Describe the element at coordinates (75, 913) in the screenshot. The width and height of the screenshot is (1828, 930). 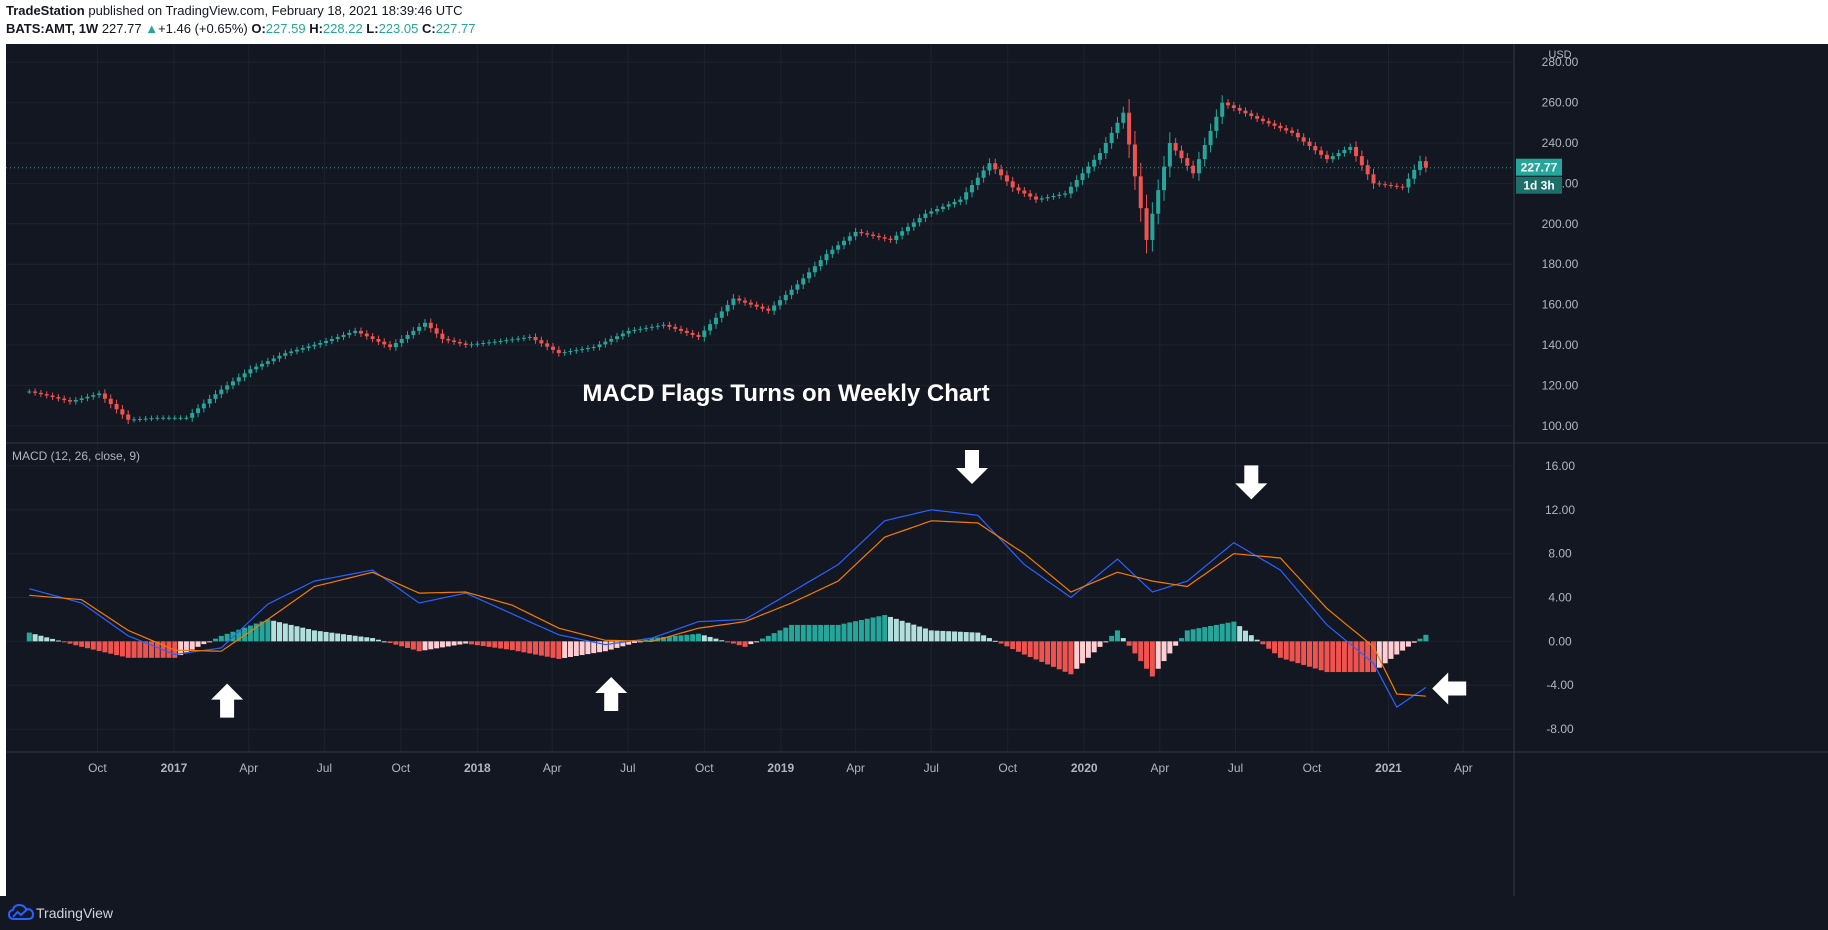
I see `tradingview-brand: TradingView` at that location.